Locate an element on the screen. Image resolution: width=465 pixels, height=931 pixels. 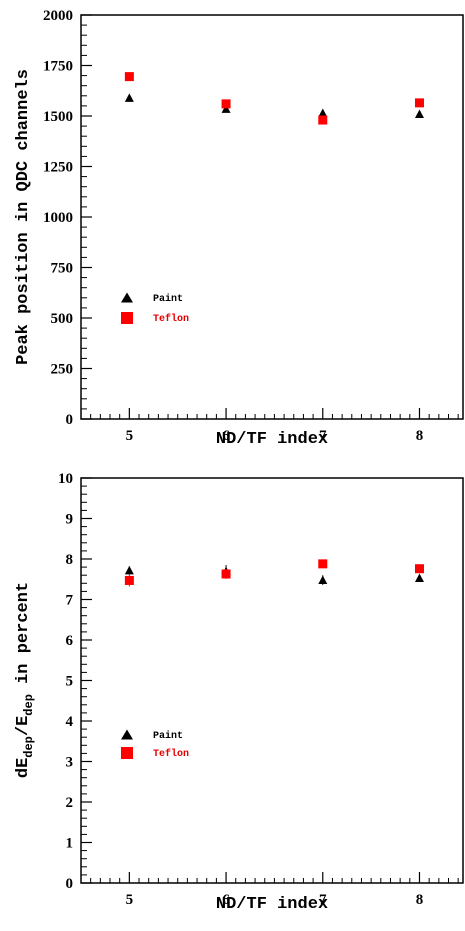
y-tick-label: 3 is located at coordinates (70, 763).